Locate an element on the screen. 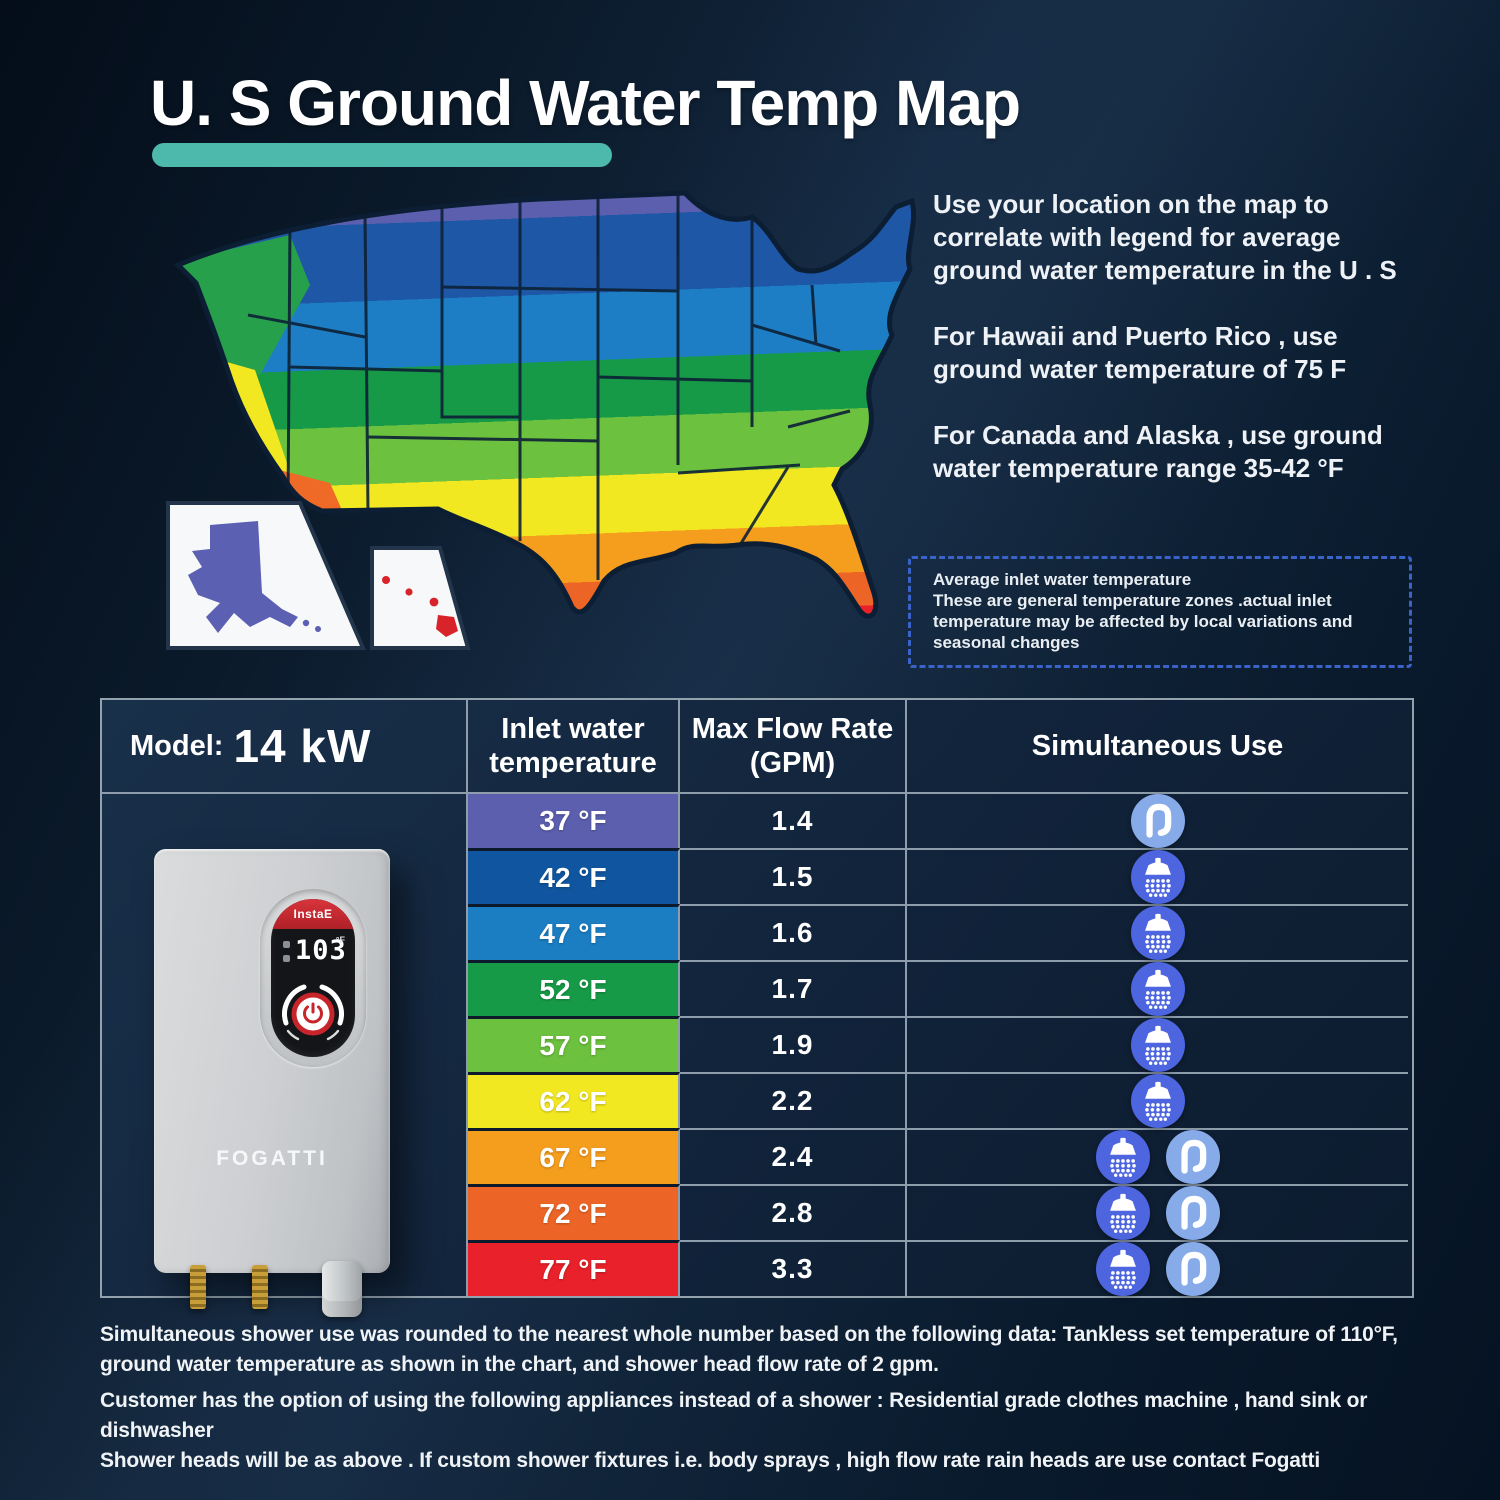  us-outline is located at coordinates (544, 404).